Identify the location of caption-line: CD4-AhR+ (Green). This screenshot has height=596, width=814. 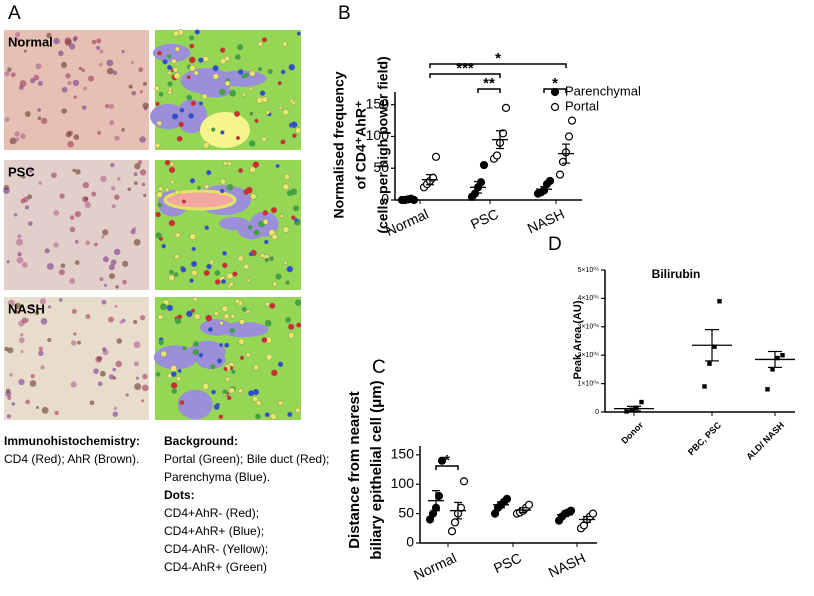
(215, 567).